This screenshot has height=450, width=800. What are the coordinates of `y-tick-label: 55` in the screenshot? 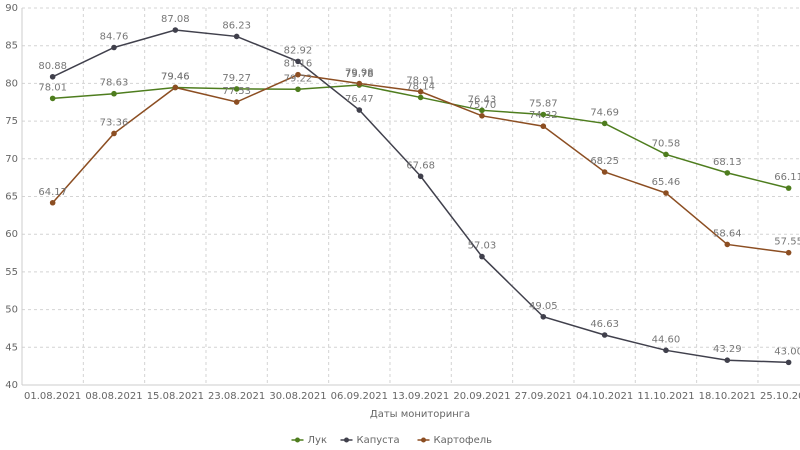 It's located at (11, 272).